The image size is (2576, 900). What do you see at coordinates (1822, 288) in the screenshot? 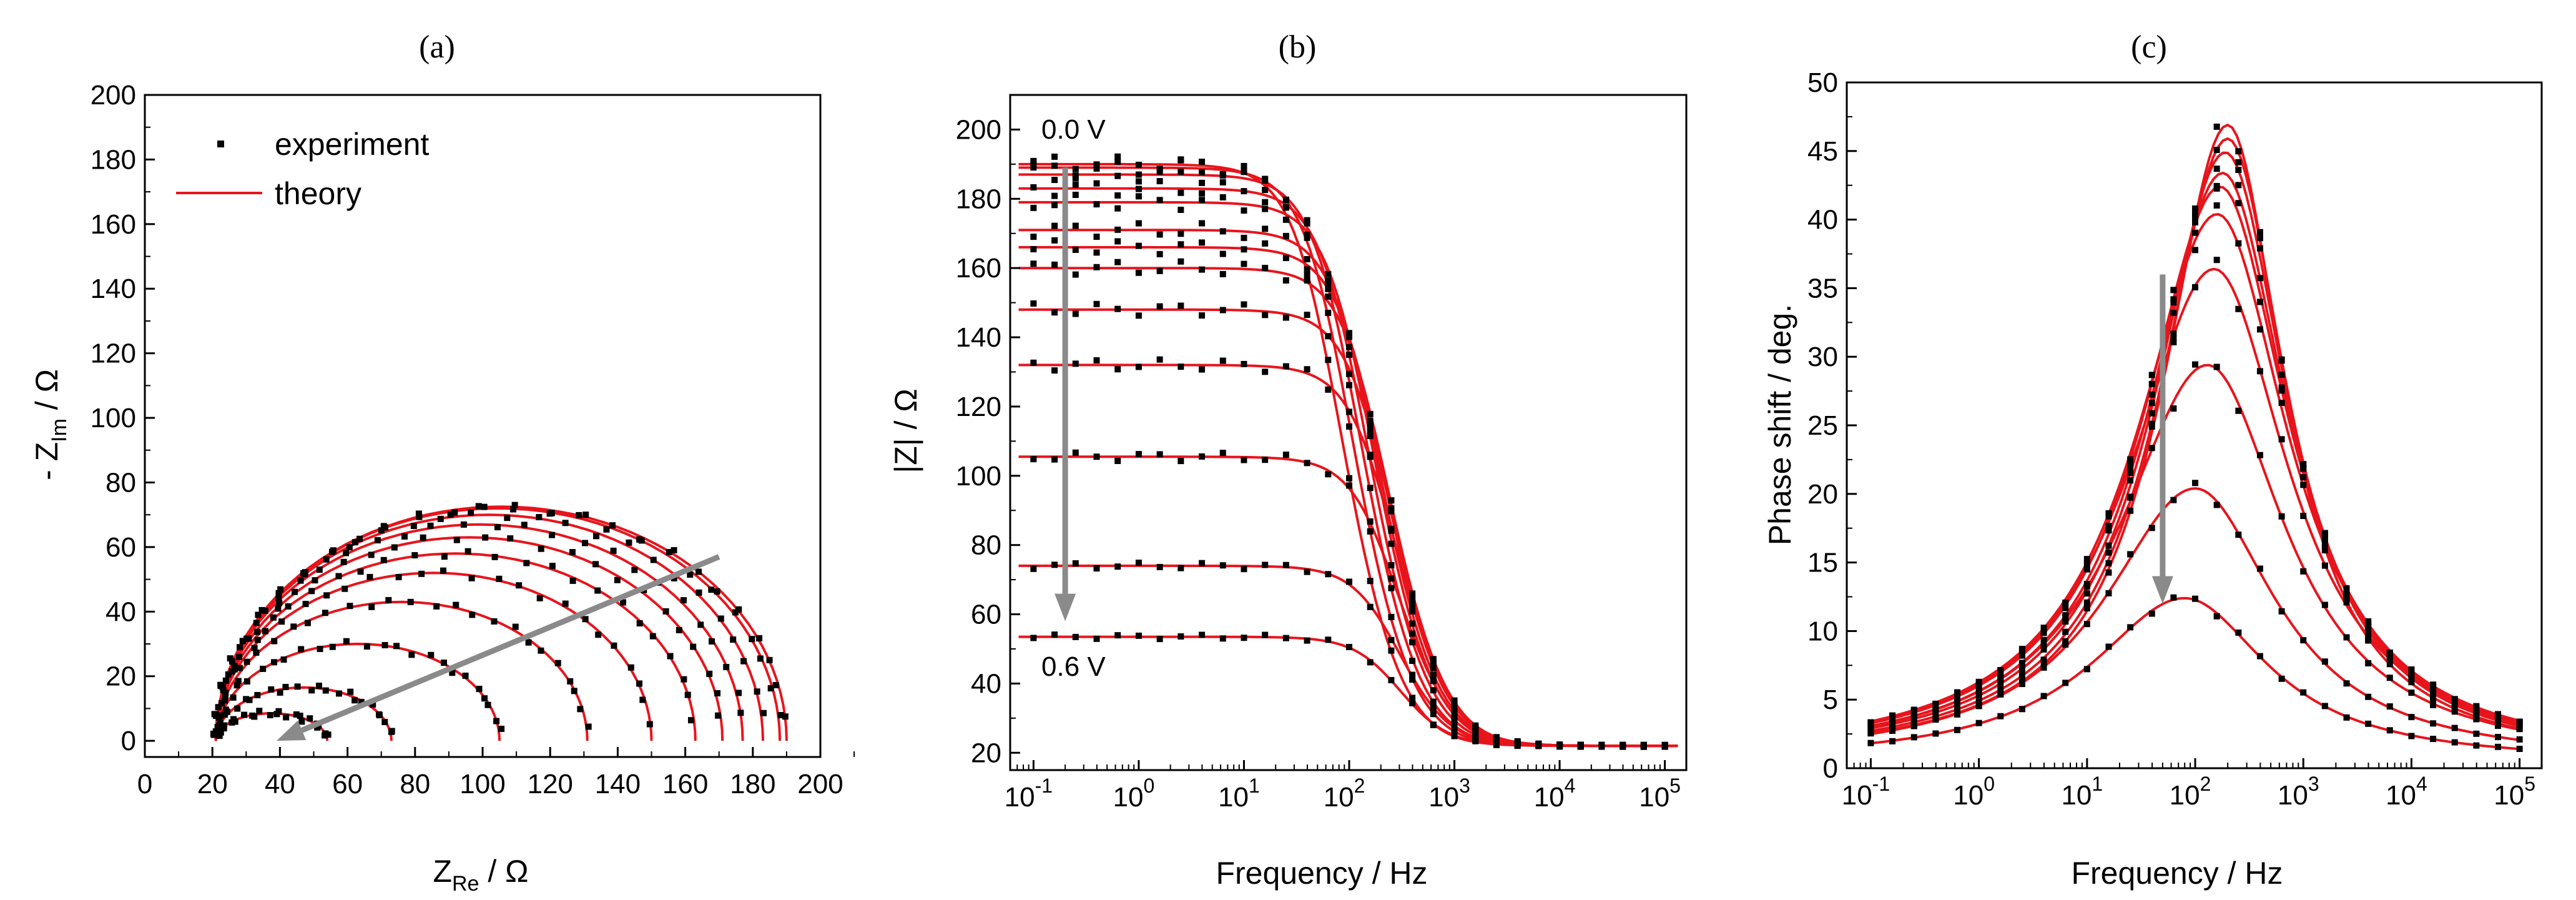
I see `y-tick-label-c: 35` at bounding box center [1822, 288].